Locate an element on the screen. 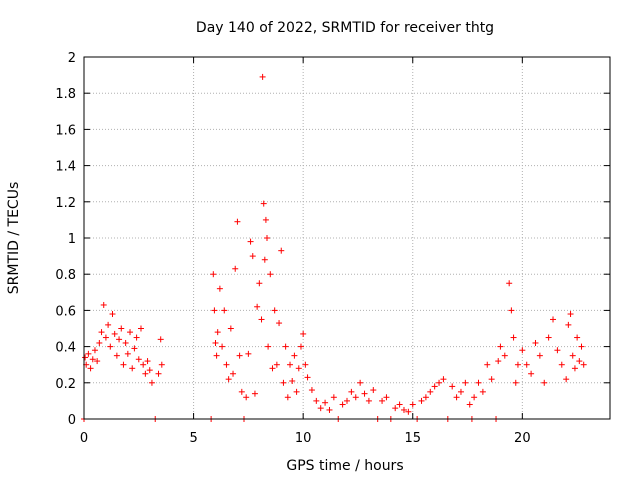 The image size is (640, 480). x-tick-label: 0 is located at coordinates (84, 438).